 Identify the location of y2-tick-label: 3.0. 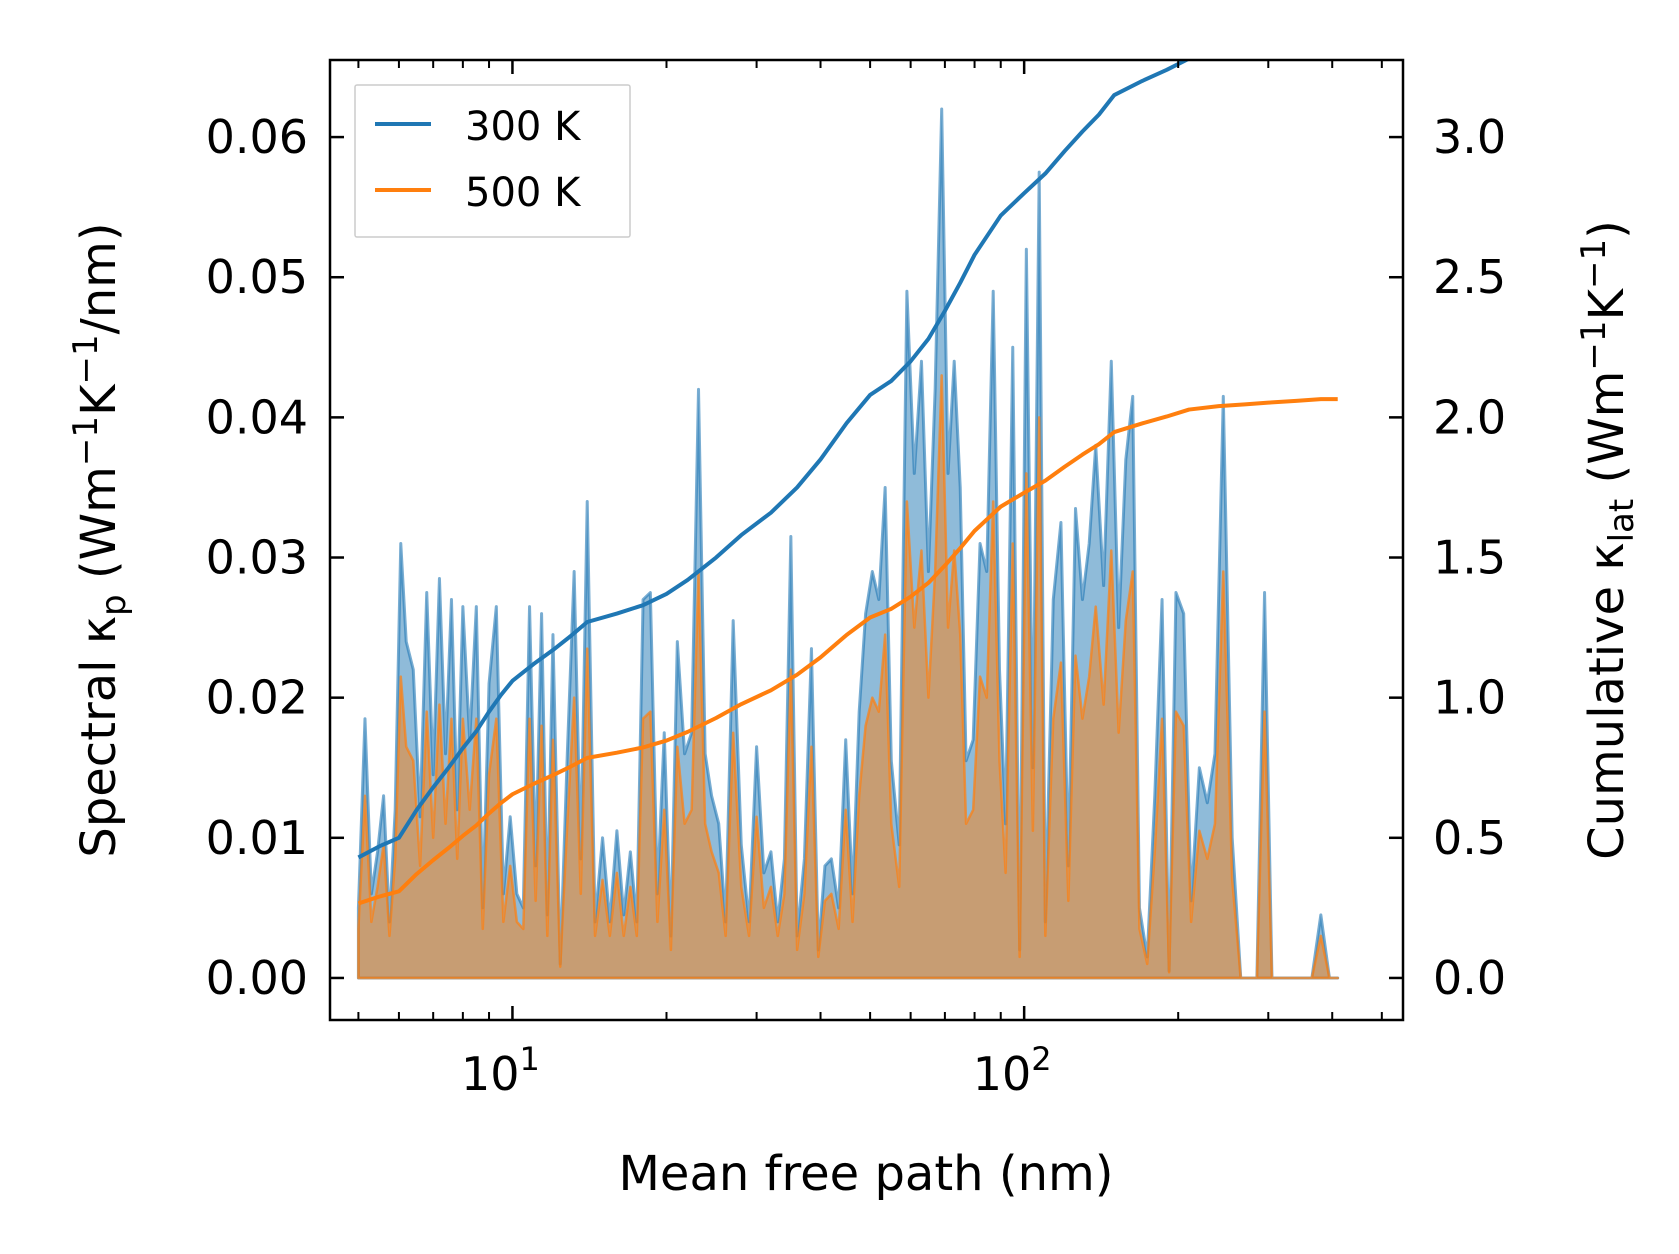
(1469, 137).